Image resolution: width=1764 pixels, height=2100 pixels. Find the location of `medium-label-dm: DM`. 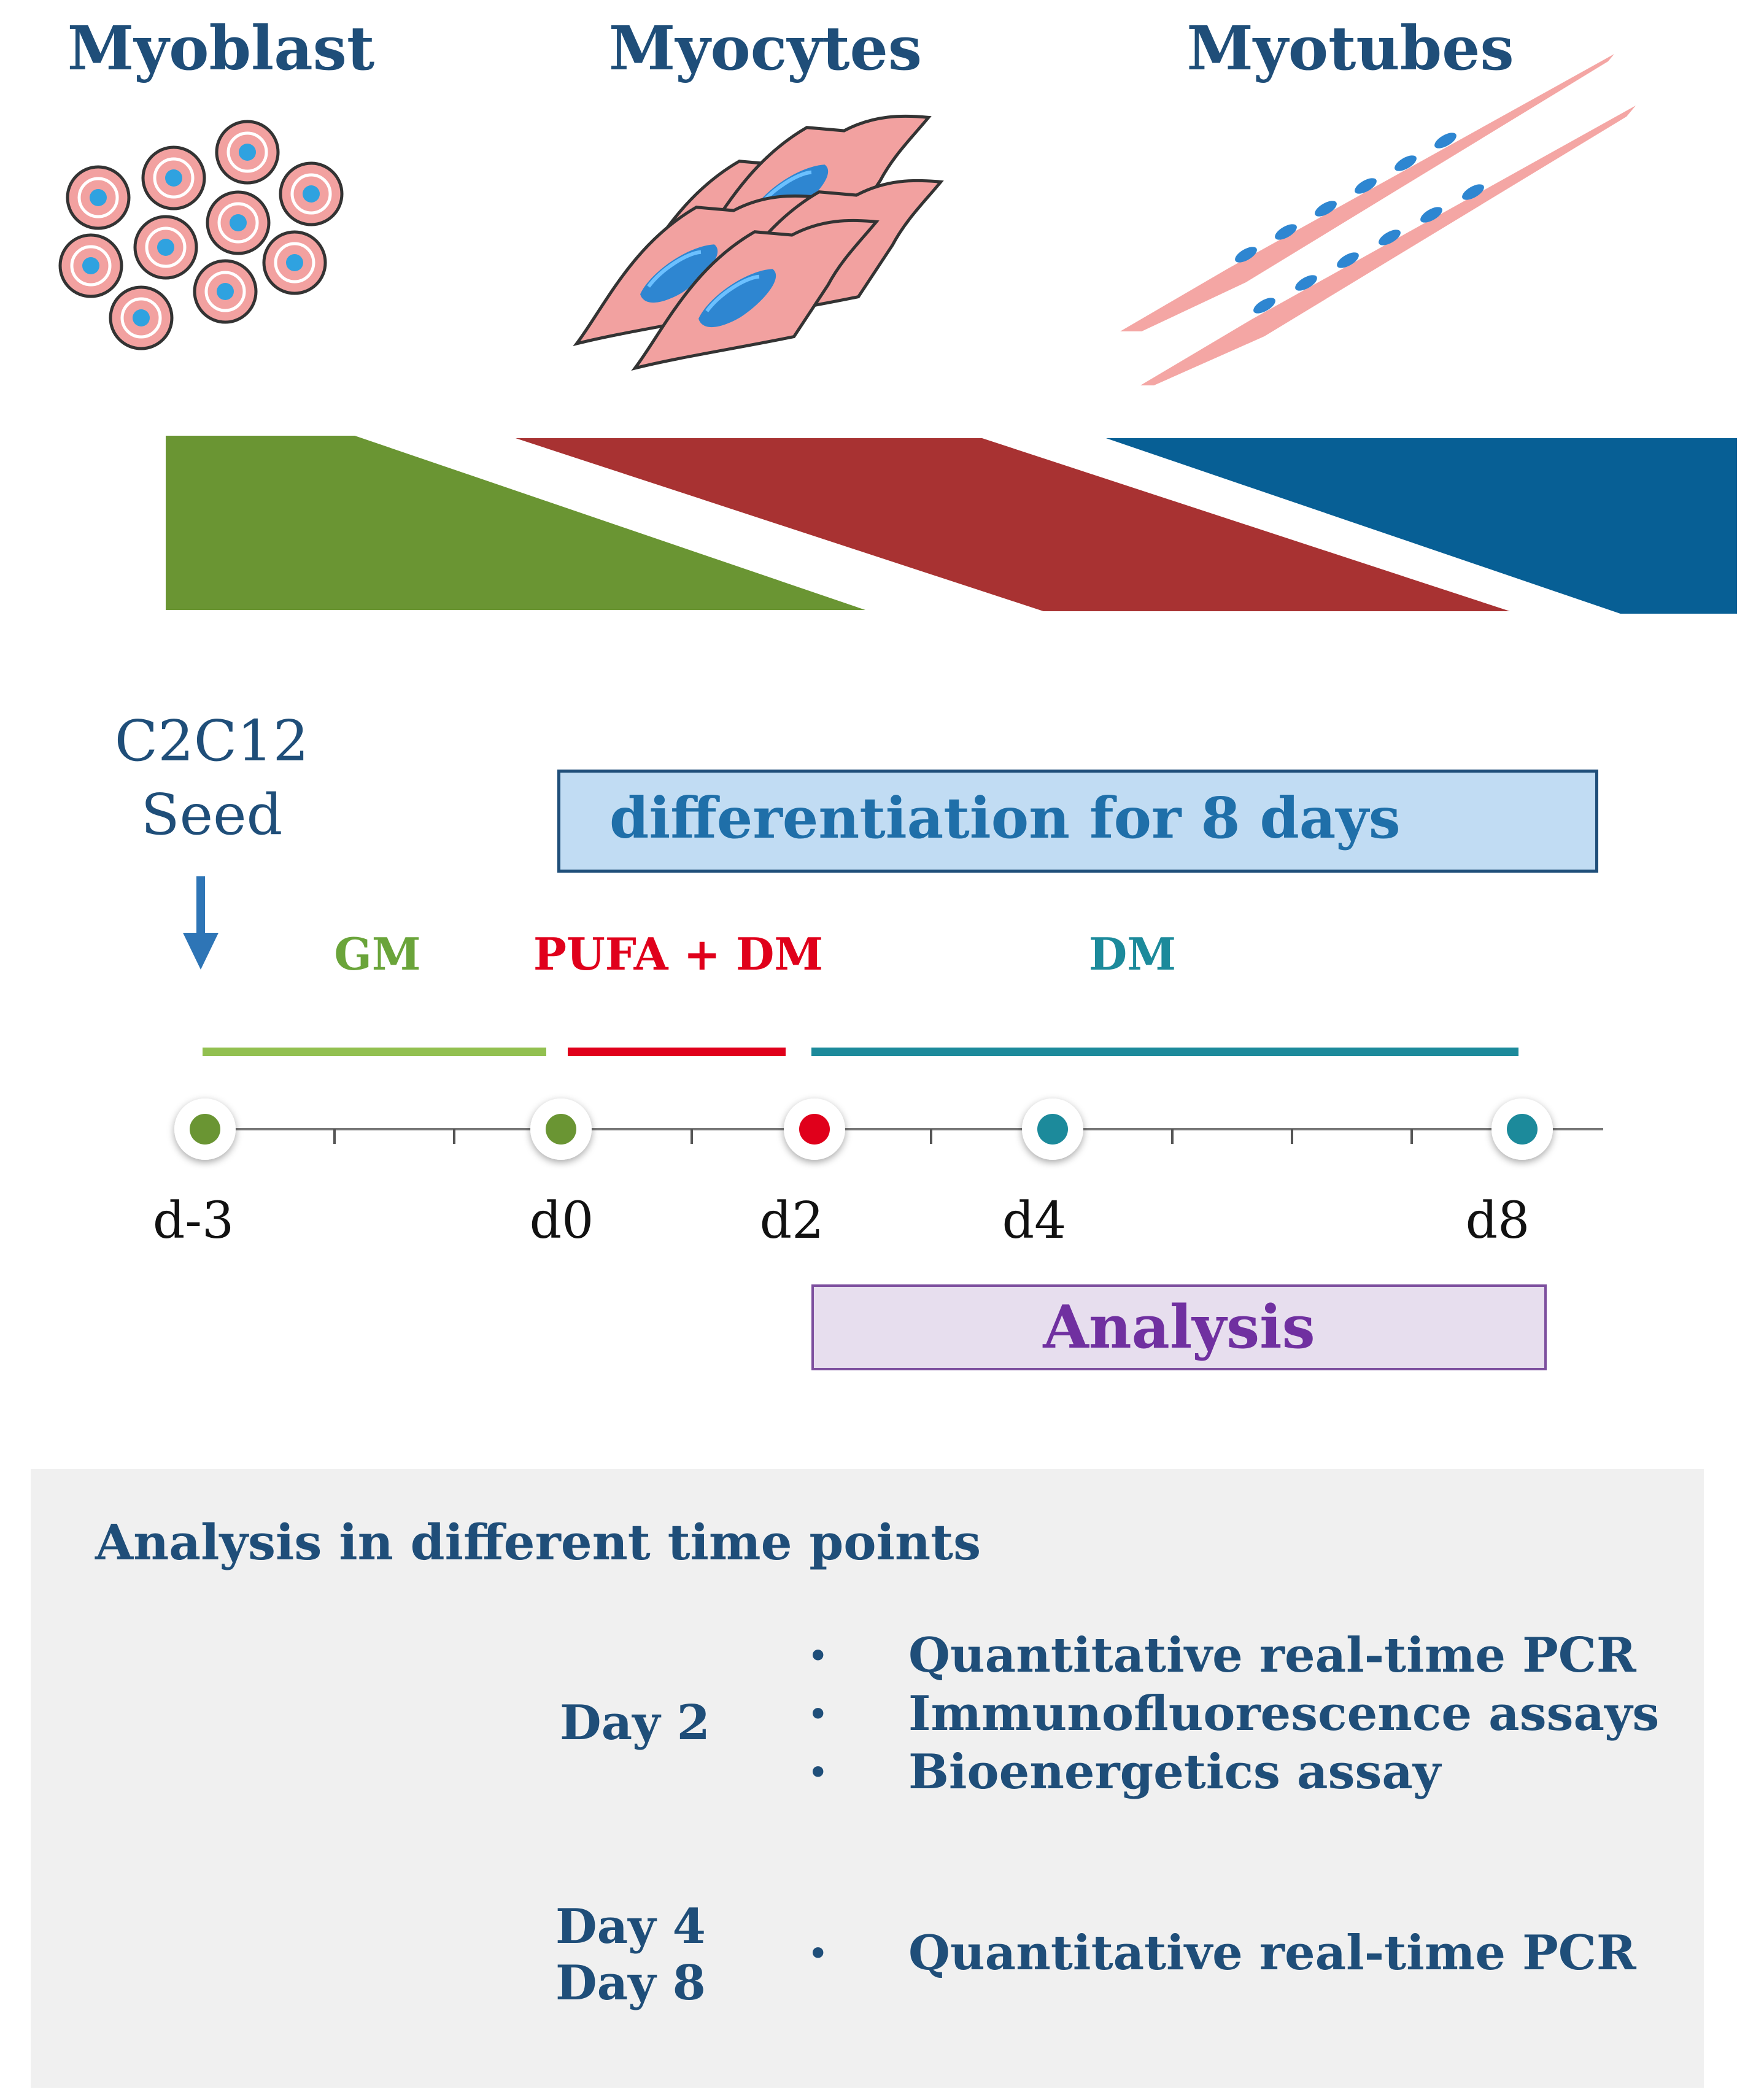

medium-label-dm: DM is located at coordinates (1132, 954).